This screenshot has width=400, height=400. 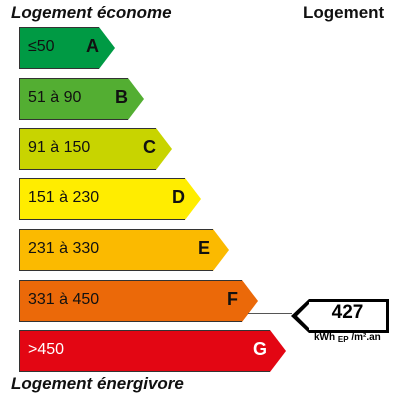 I want to click on band-b: 51 à 90 B, so click(x=81, y=99).